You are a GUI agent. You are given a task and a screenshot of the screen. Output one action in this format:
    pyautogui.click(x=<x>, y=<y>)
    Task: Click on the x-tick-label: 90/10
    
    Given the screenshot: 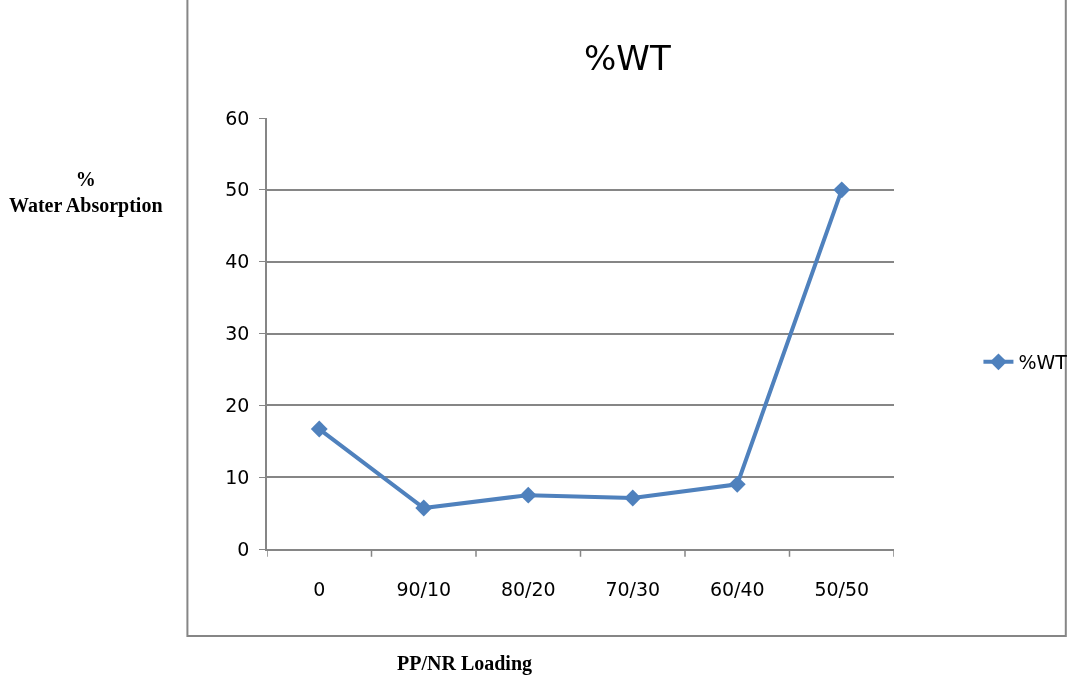 What is the action you would take?
    pyautogui.click(x=424, y=588)
    